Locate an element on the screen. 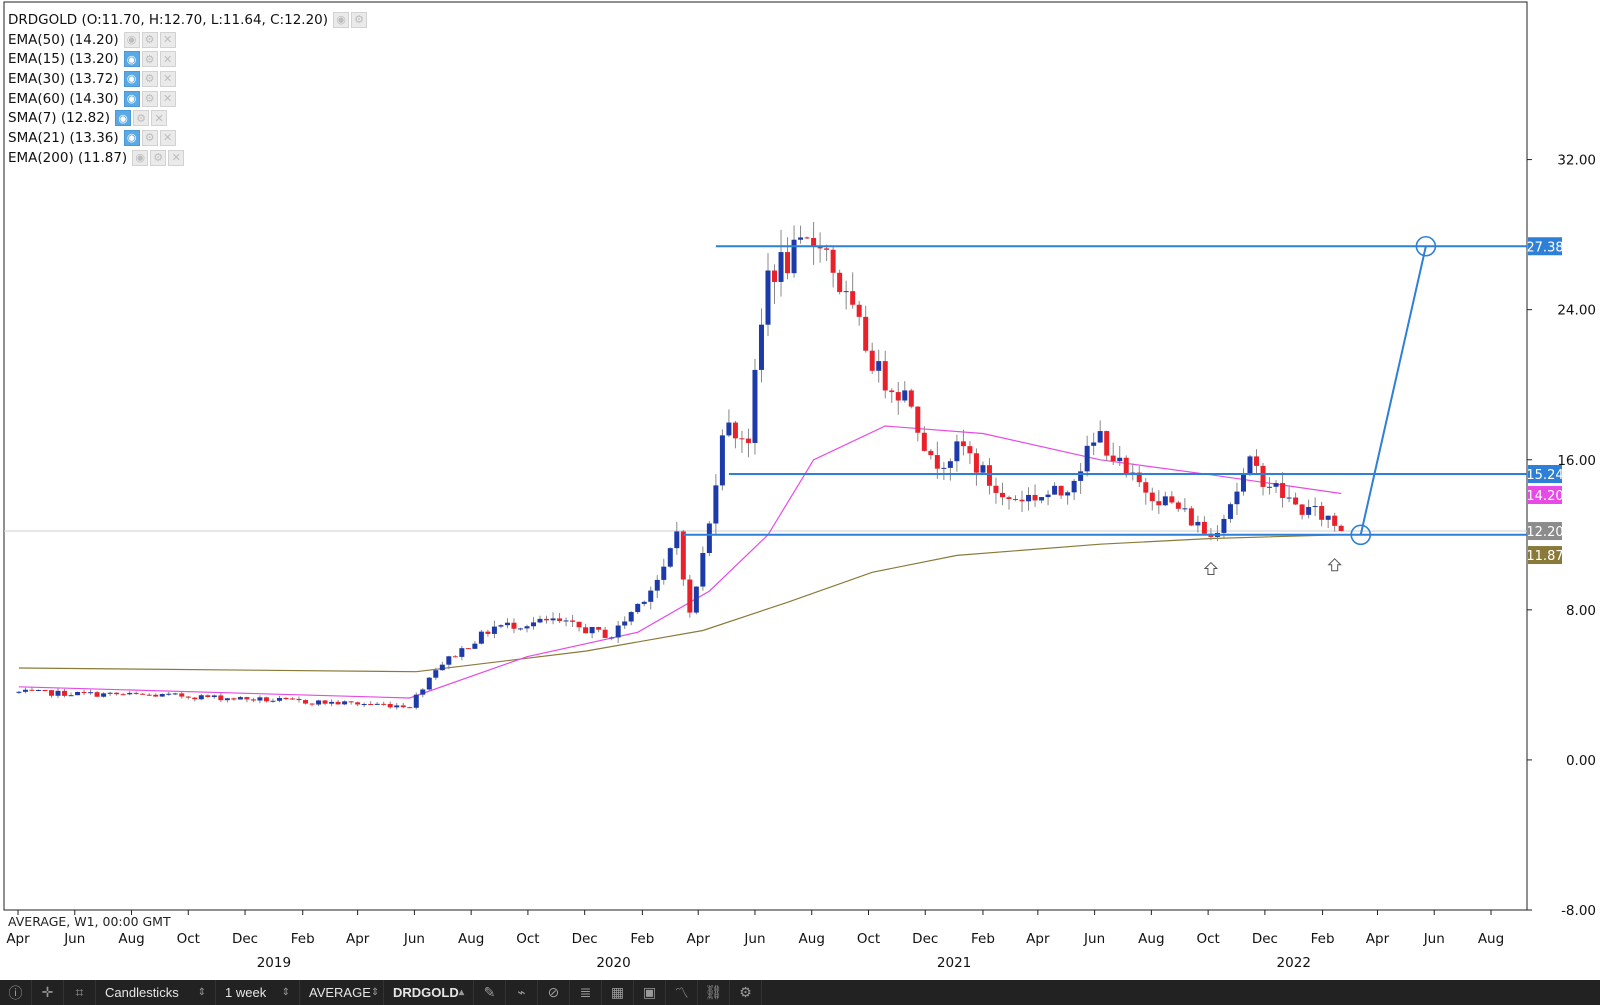 The width and height of the screenshot is (1600, 1005). link-icon: ⛓ is located at coordinates (714, 992).